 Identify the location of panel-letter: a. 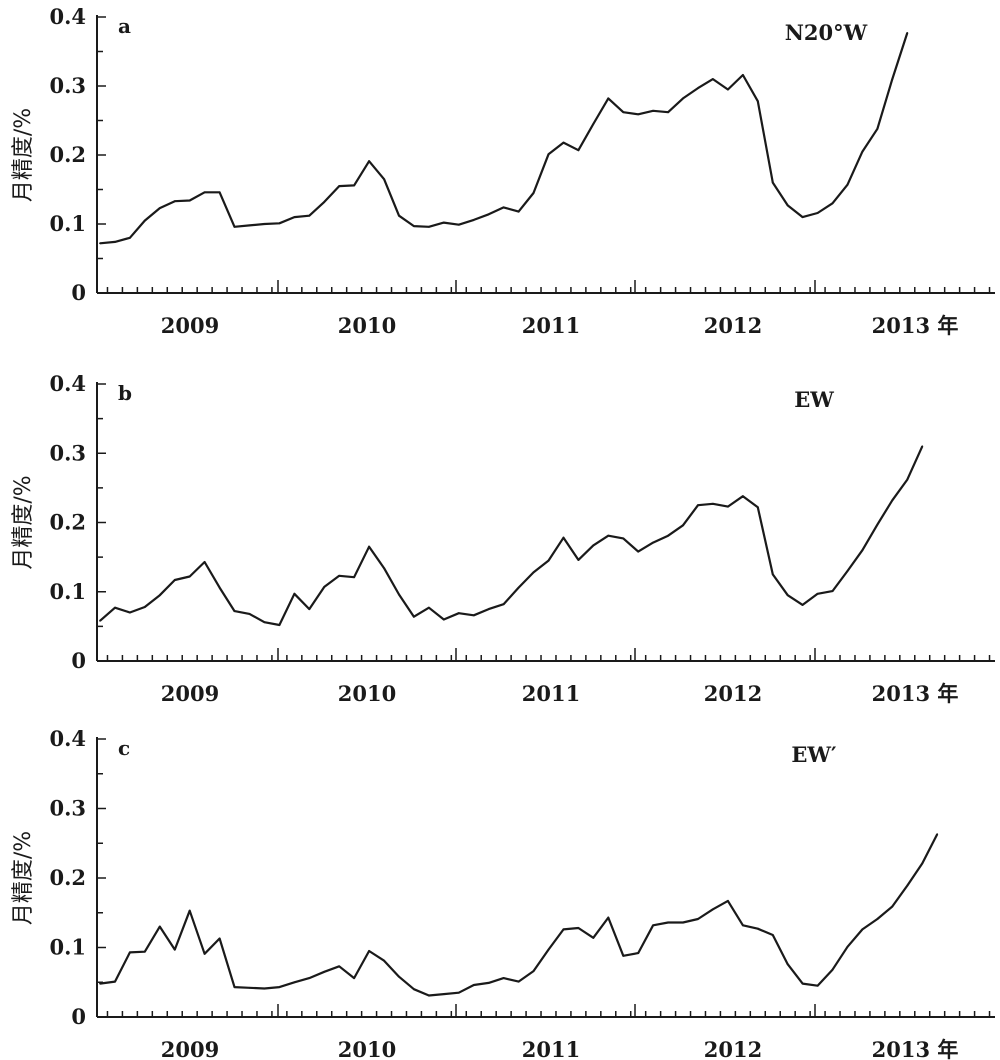
(124, 26).